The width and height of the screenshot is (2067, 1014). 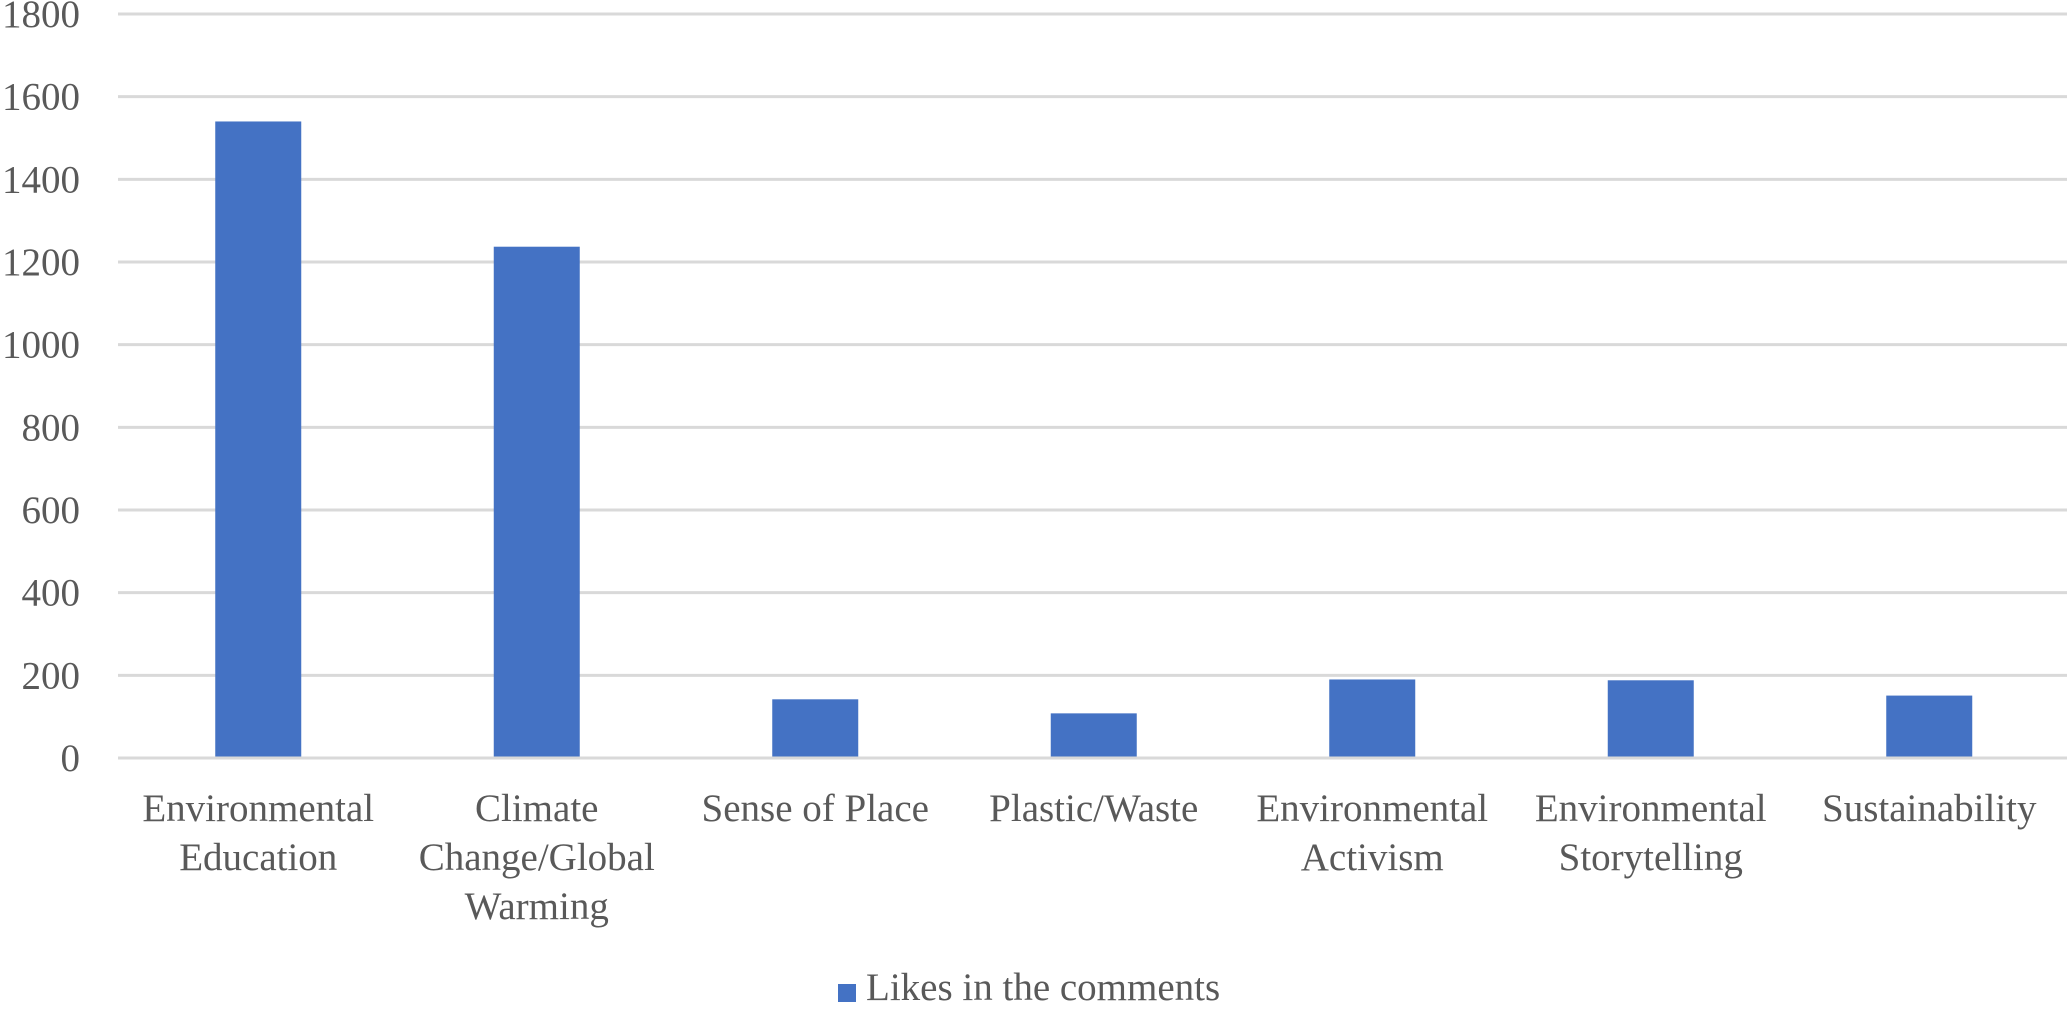 What do you see at coordinates (41, 390) in the screenshot?
I see `y-axis-ticks: 0 200 400 600 800 1000 1200 1400 1600 1800` at bounding box center [41, 390].